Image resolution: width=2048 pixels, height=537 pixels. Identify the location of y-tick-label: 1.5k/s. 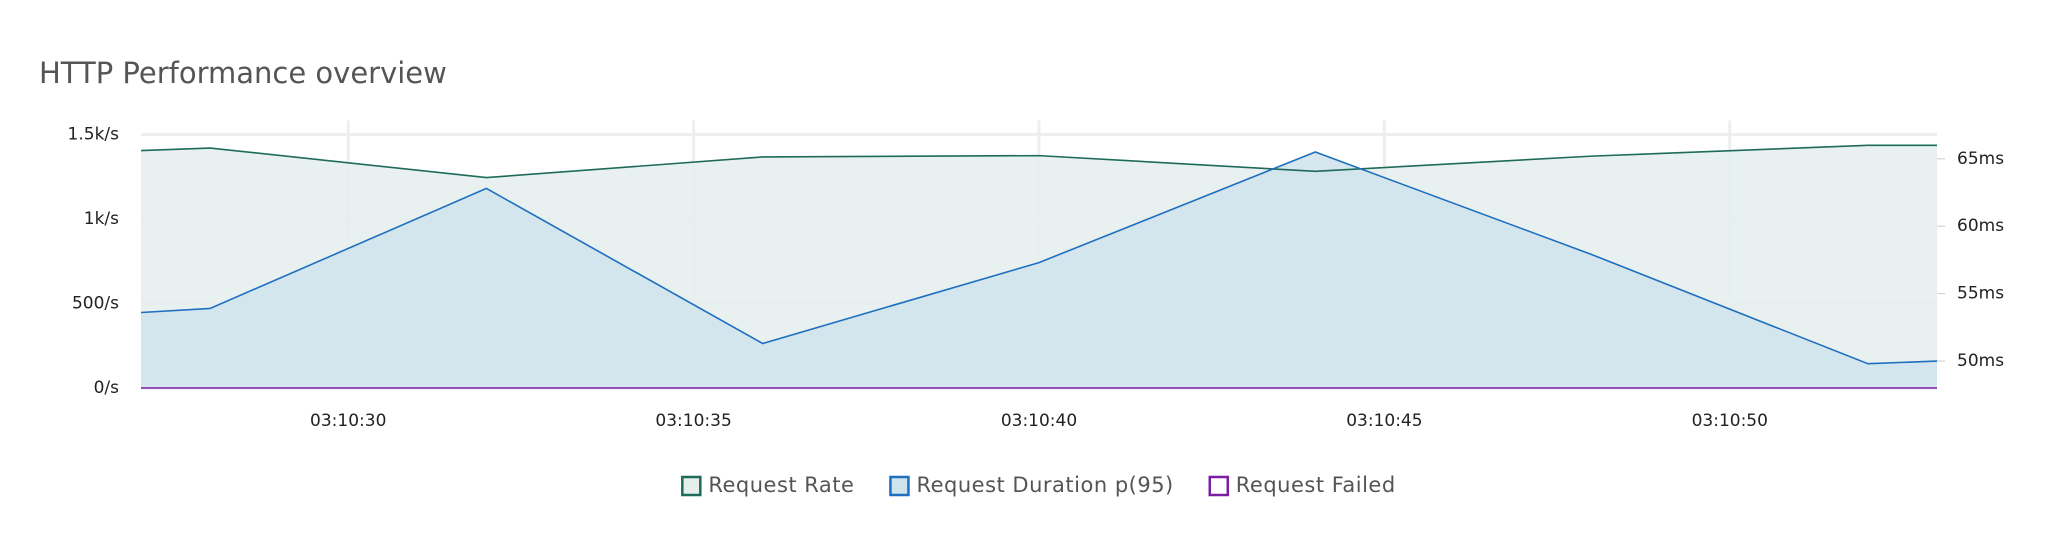
(94, 135).